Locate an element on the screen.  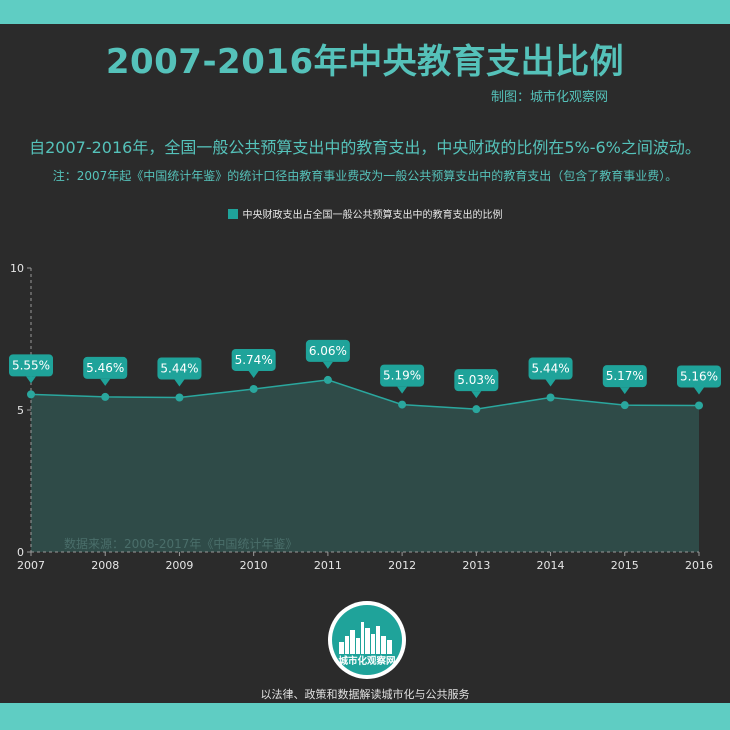
x-tick-label: 2016 is located at coordinates (699, 565).